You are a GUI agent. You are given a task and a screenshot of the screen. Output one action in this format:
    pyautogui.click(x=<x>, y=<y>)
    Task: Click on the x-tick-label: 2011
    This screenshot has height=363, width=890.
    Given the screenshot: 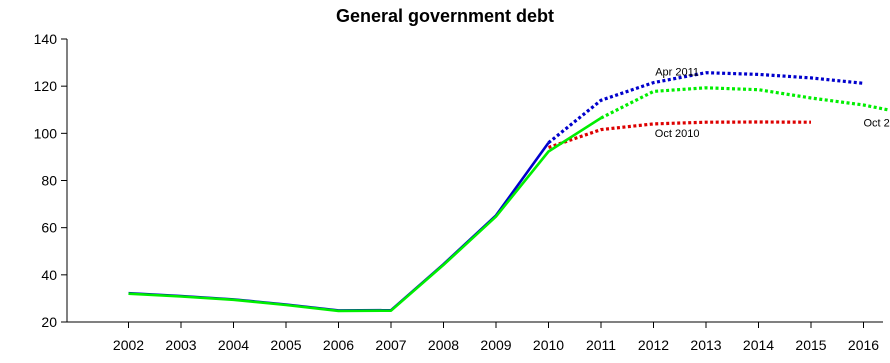 What is the action you would take?
    pyautogui.click(x=601, y=345)
    